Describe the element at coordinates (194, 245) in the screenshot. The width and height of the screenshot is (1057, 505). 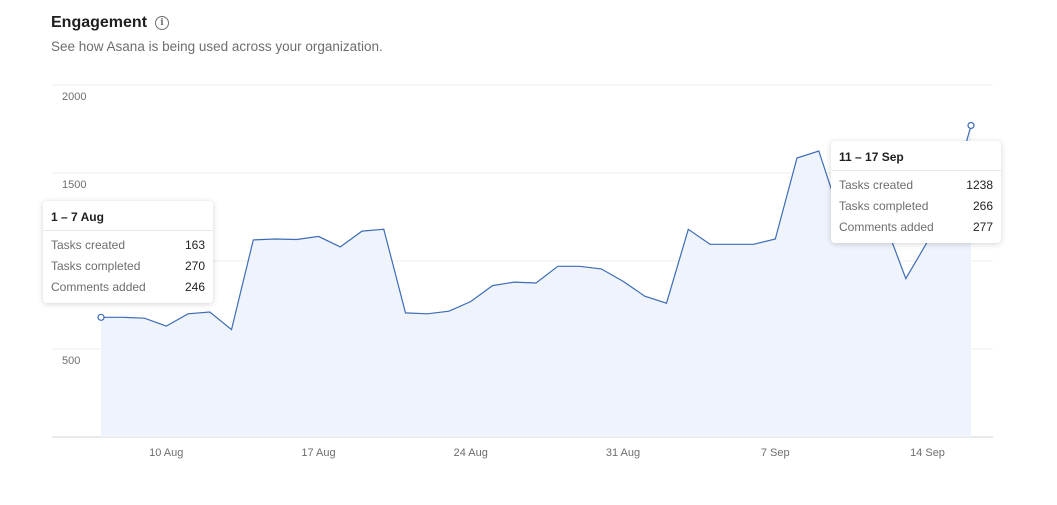
I see `tooltip-value: 163` at that location.